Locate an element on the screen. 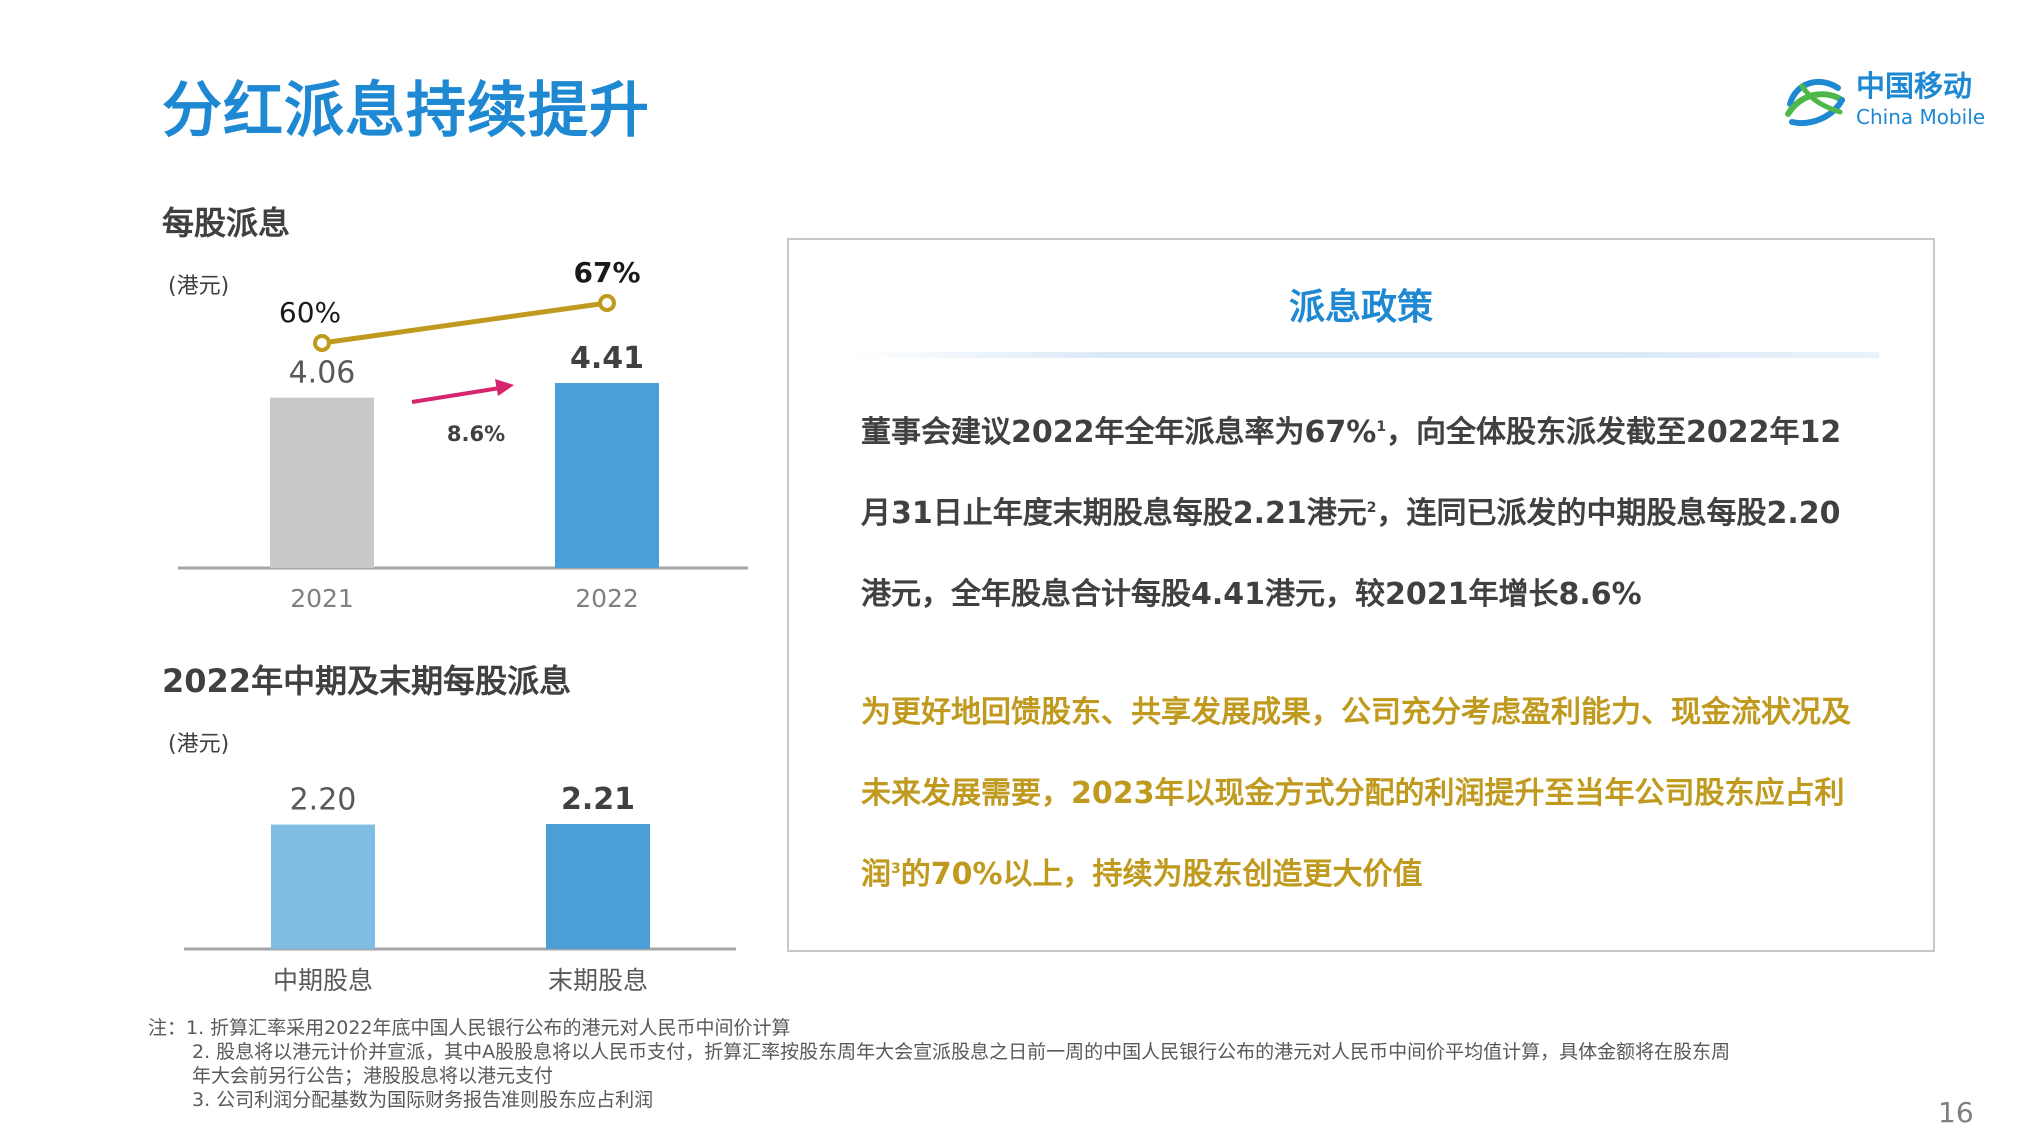 This screenshot has height=1146, width=2038. chart-dividend-per-share: 4.06 2021 4.41 2022 60% 67% 8.6% is located at coordinates (463, 434).